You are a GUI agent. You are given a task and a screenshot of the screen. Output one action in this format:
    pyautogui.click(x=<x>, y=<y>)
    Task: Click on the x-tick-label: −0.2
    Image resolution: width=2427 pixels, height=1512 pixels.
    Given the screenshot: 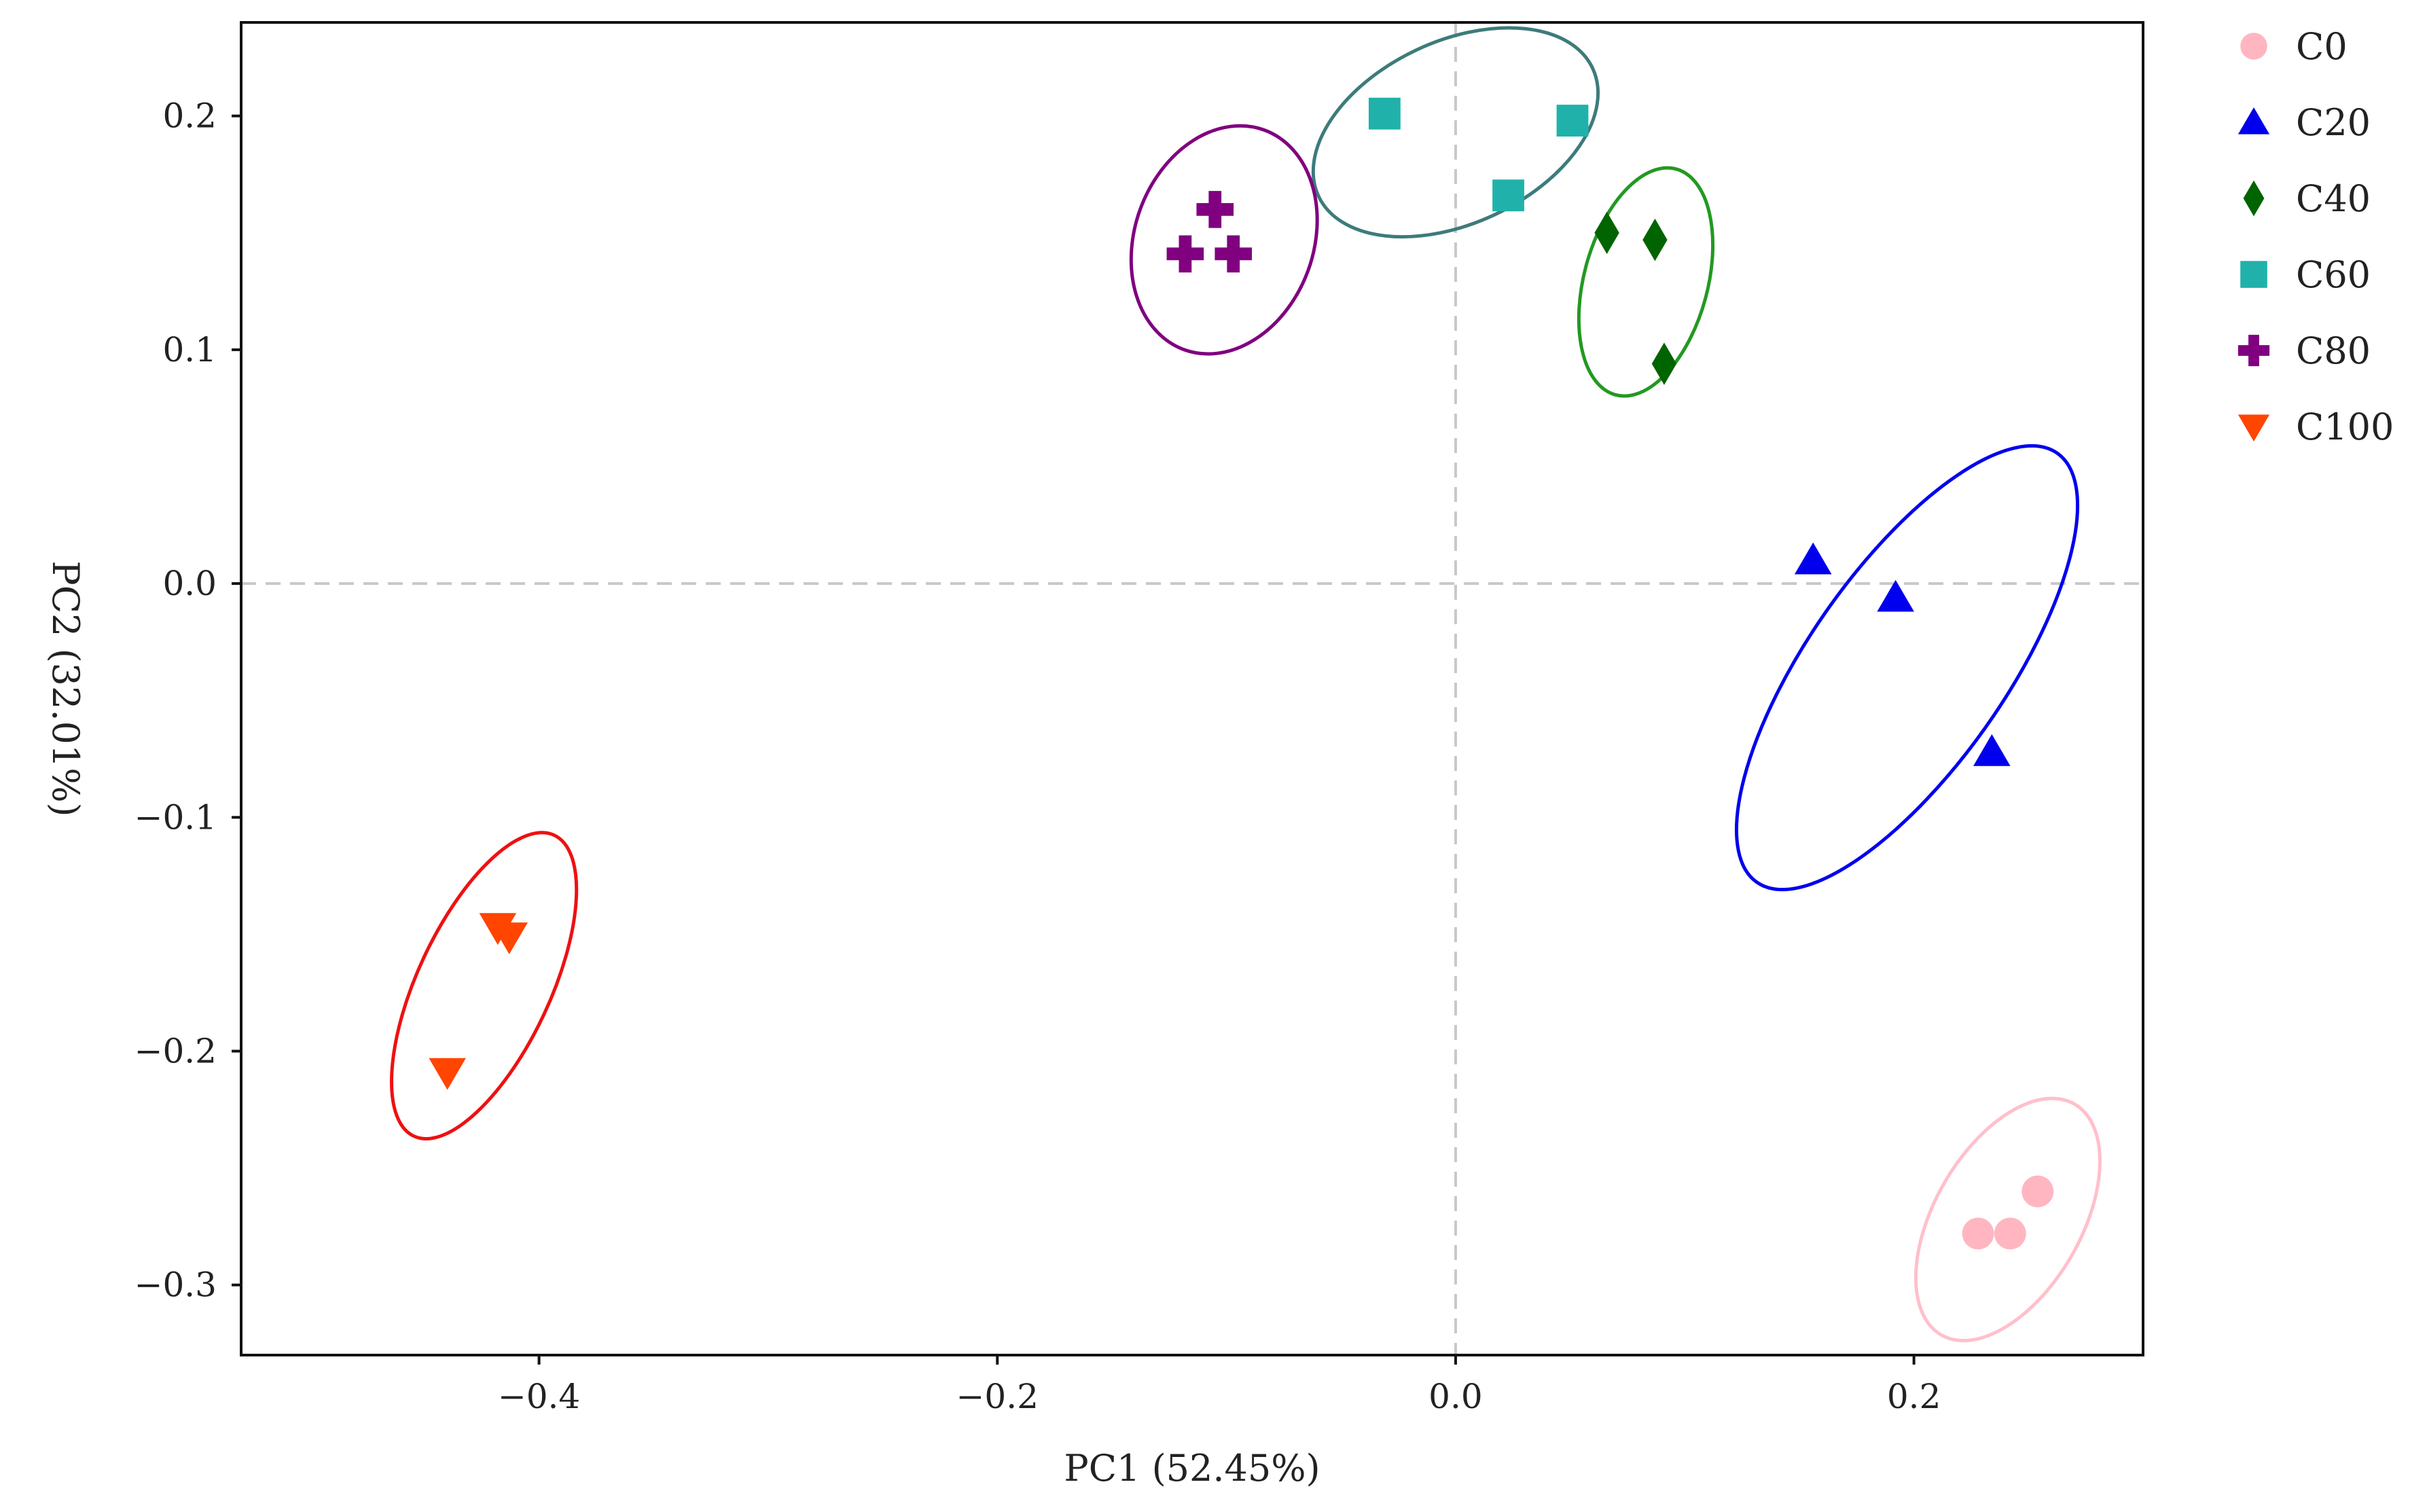 What is the action you would take?
    pyautogui.click(x=997, y=1396)
    